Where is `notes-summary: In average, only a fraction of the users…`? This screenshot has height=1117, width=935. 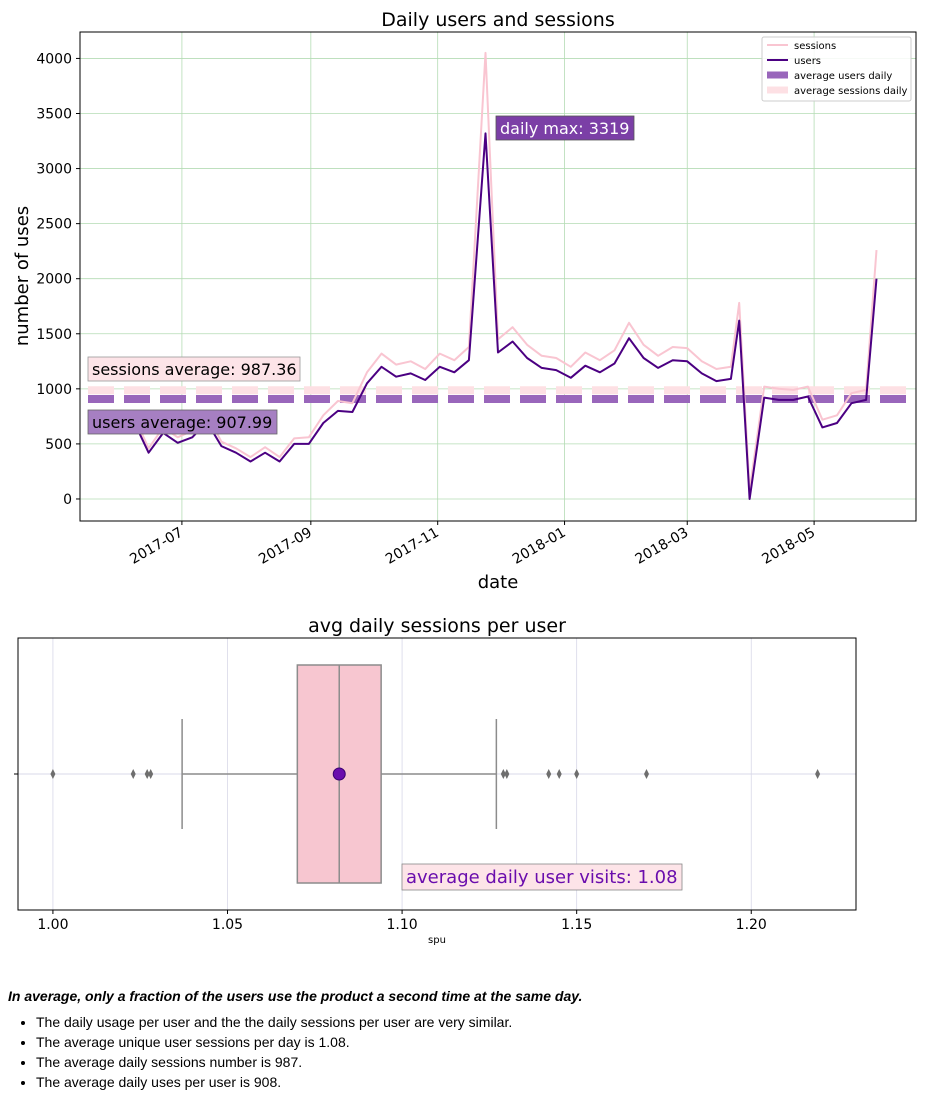 notes-summary: In average, only a fraction of the users… is located at coordinates (295, 996).